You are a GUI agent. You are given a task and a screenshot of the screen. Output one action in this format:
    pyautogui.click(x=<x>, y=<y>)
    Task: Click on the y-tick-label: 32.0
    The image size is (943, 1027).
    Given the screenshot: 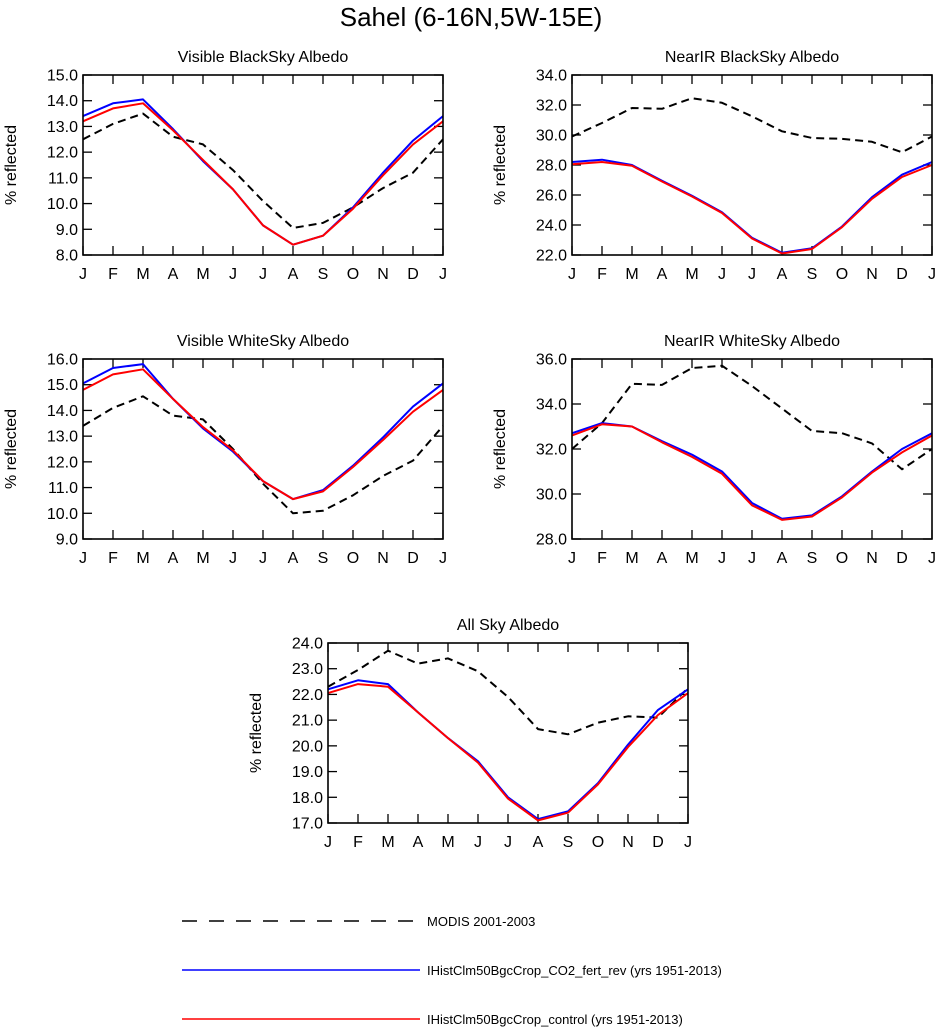 What is the action you would take?
    pyautogui.click(x=551, y=450)
    